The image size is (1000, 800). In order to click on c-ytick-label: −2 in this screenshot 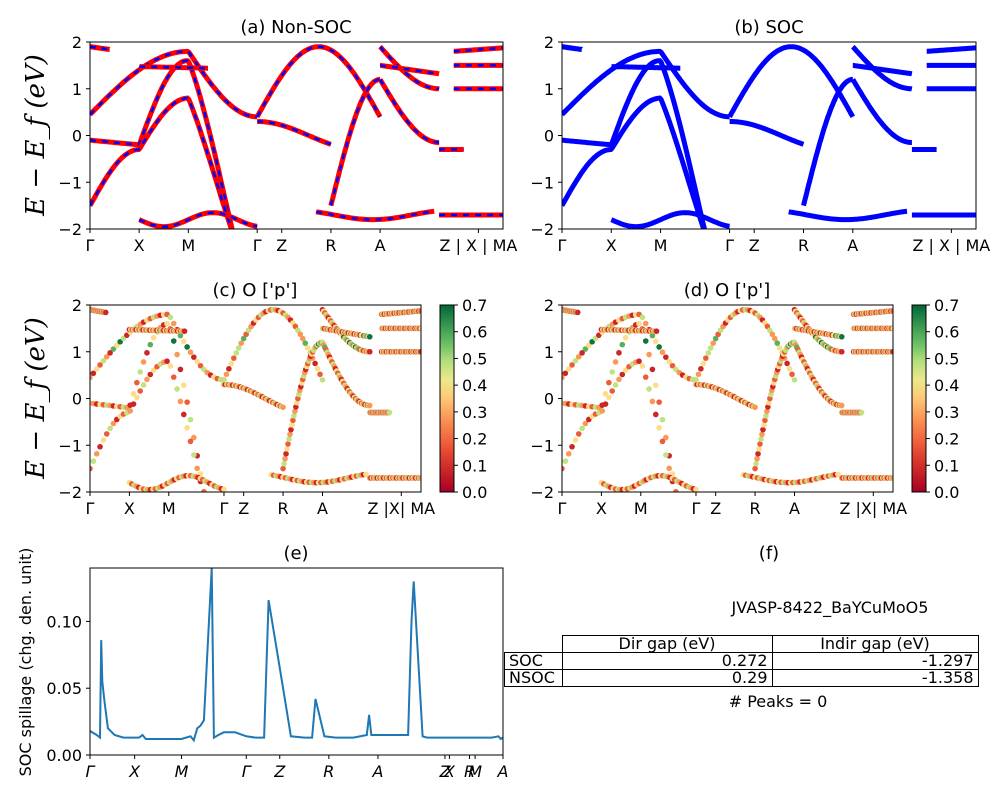, I will do `click(70, 492)`.